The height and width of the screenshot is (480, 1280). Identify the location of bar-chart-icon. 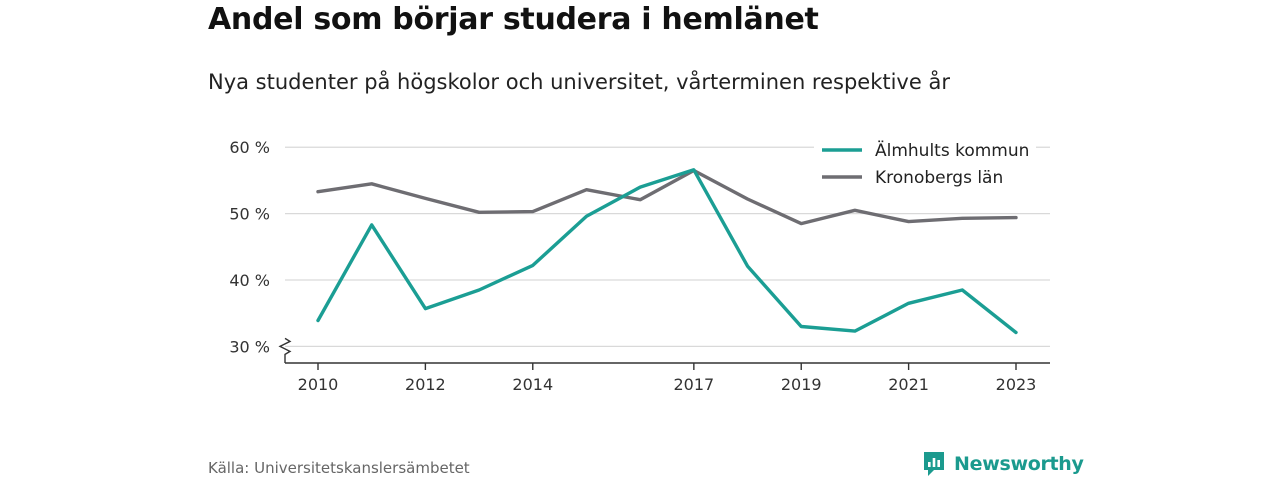
(934, 464).